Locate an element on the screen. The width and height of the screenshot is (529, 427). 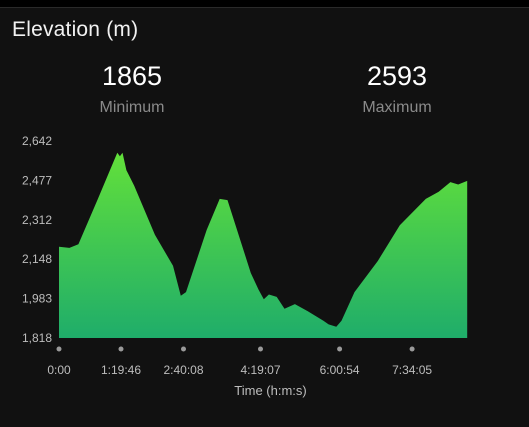
x-tick-label: 1:19:46 is located at coordinates (121, 370).